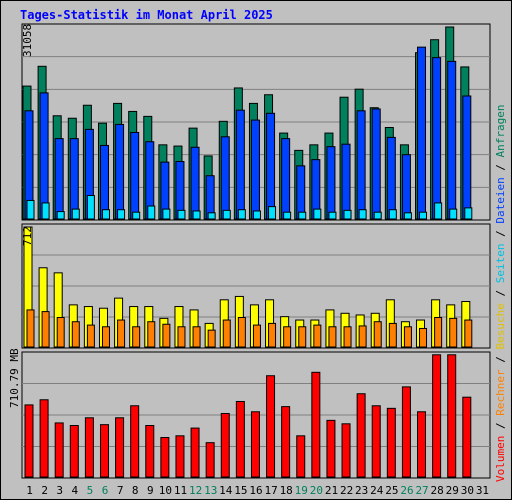 The width and height of the screenshot is (512, 500). What do you see at coordinates (391, 490) in the screenshot?
I see `day-label: 25` at bounding box center [391, 490].